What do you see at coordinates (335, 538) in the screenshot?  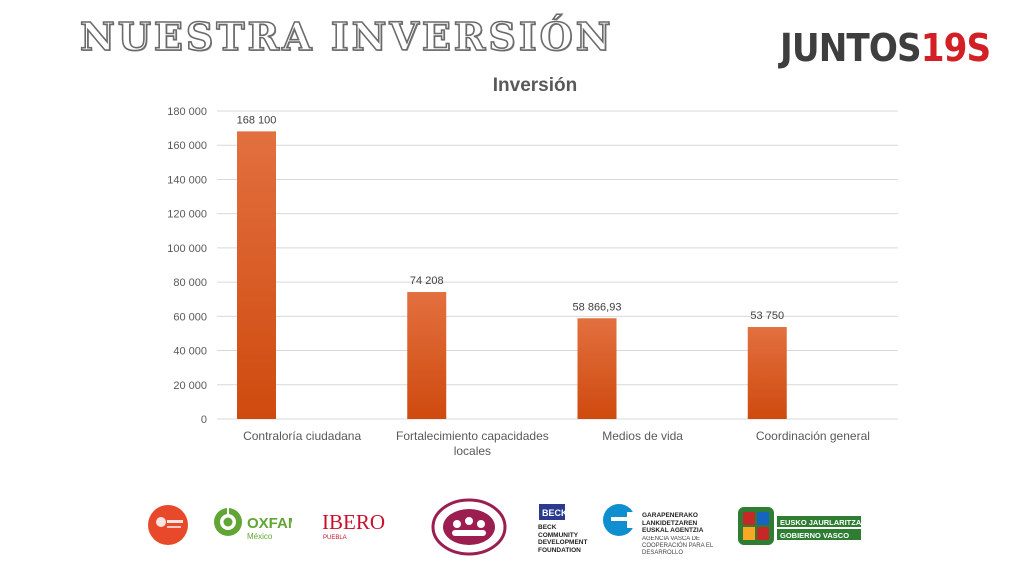 I see `ibero-subtext: PUEBLA` at bounding box center [335, 538].